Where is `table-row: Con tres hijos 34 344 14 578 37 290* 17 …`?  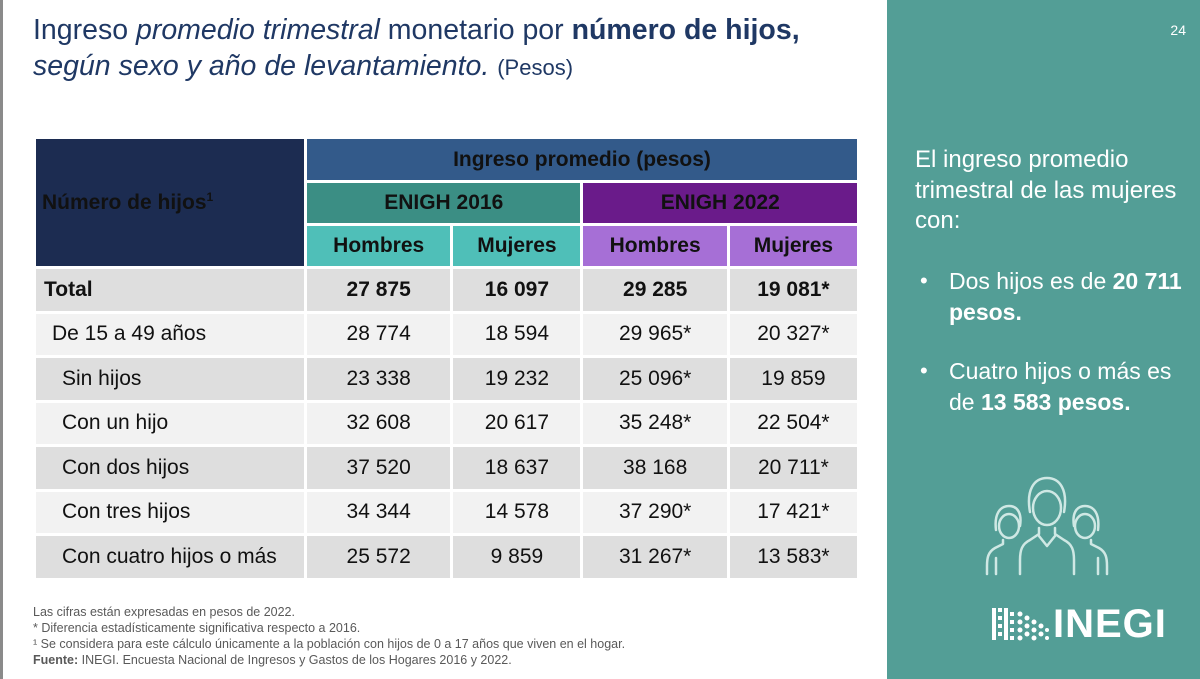 table-row: Con tres hijos 34 344 14 578 37 290* 17 … is located at coordinates (446, 512).